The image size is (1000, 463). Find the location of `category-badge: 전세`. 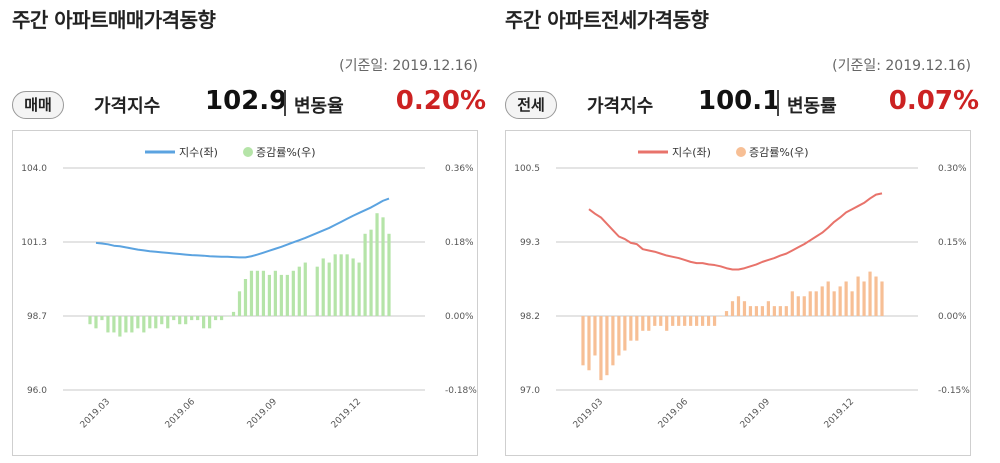

category-badge: 전세 is located at coordinates (531, 105).